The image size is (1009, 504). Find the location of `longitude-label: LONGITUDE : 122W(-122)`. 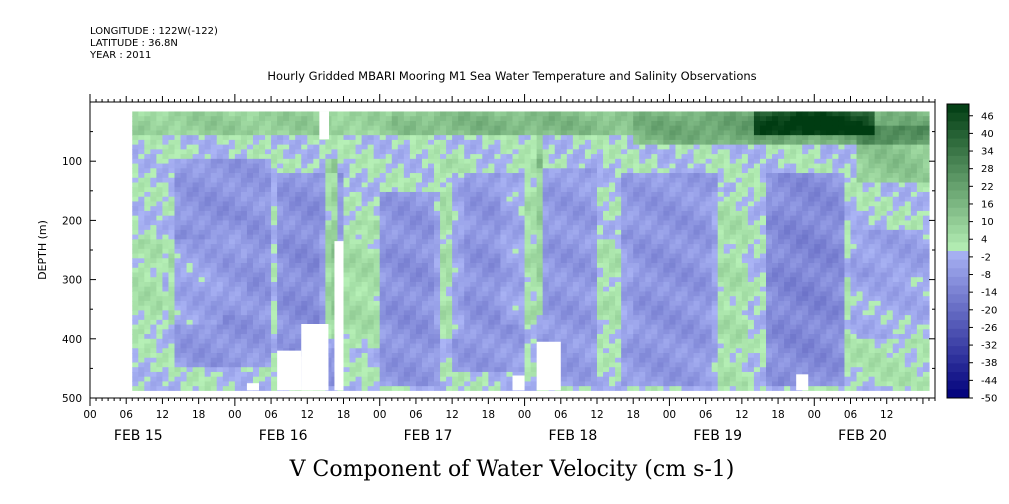

longitude-label: LONGITUDE : 122W(-122) is located at coordinates (154, 31).